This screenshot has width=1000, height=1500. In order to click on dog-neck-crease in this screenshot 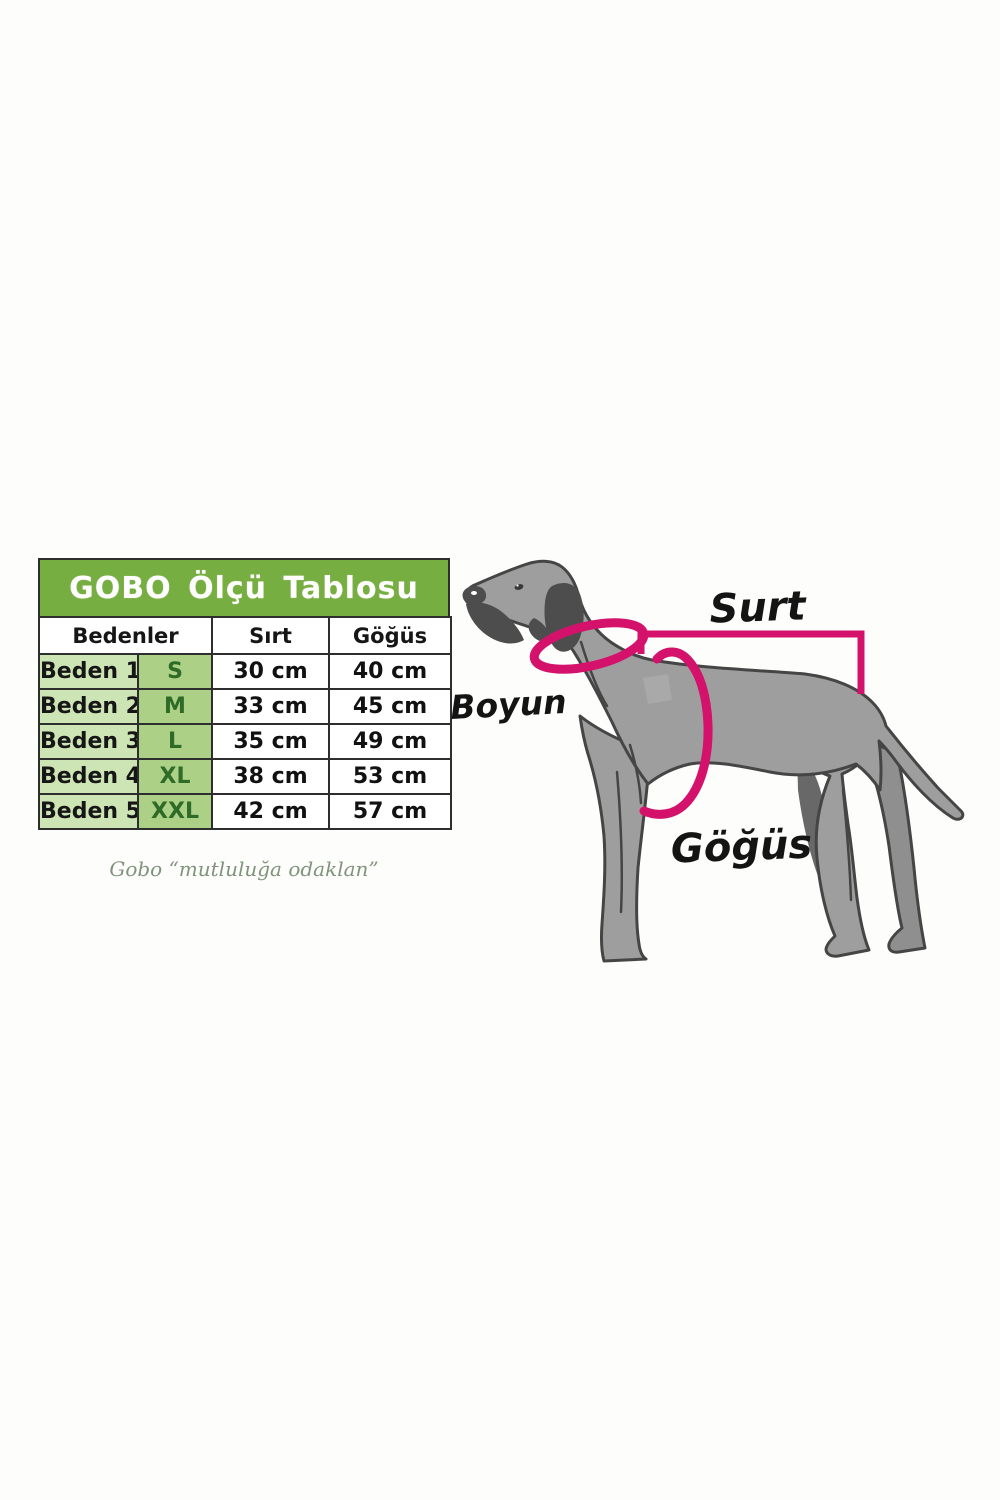, I will do `click(594, 674)`.